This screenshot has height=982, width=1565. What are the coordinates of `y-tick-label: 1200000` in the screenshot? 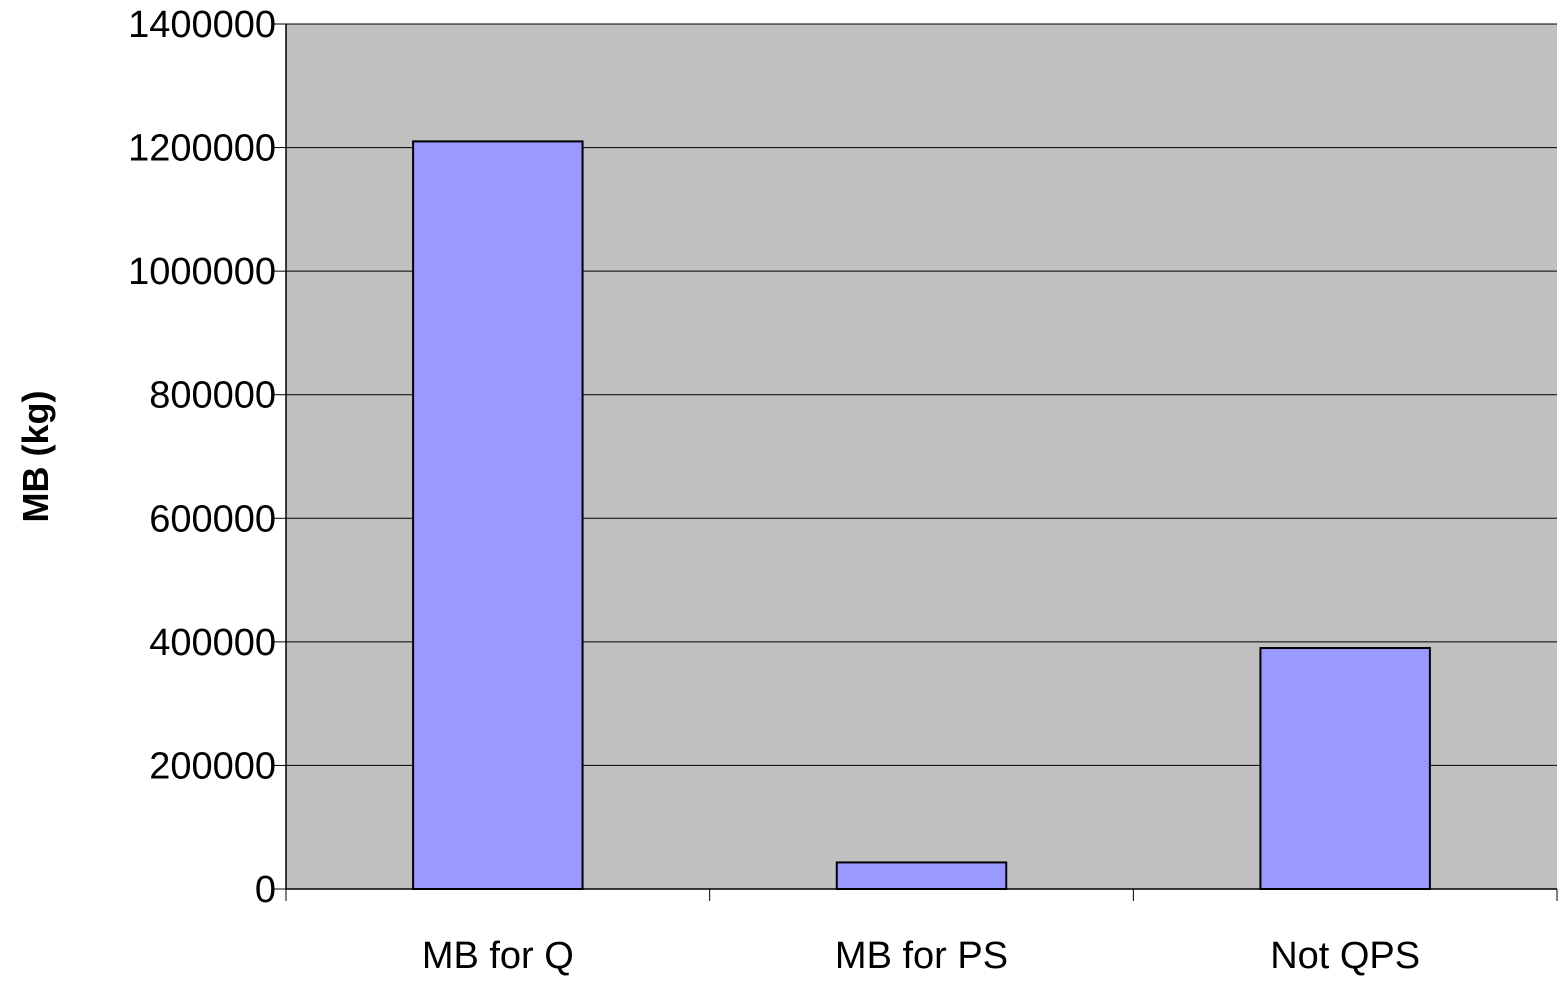 It's located at (202, 149).